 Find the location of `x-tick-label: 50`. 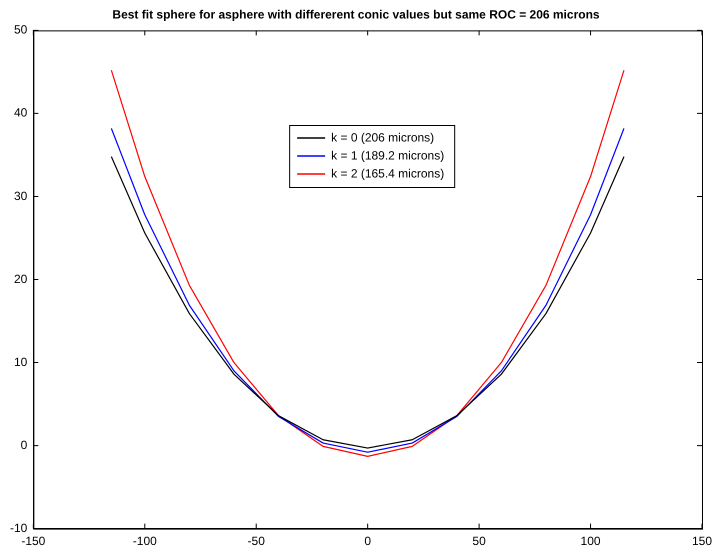

x-tick-label: 50 is located at coordinates (479, 541).